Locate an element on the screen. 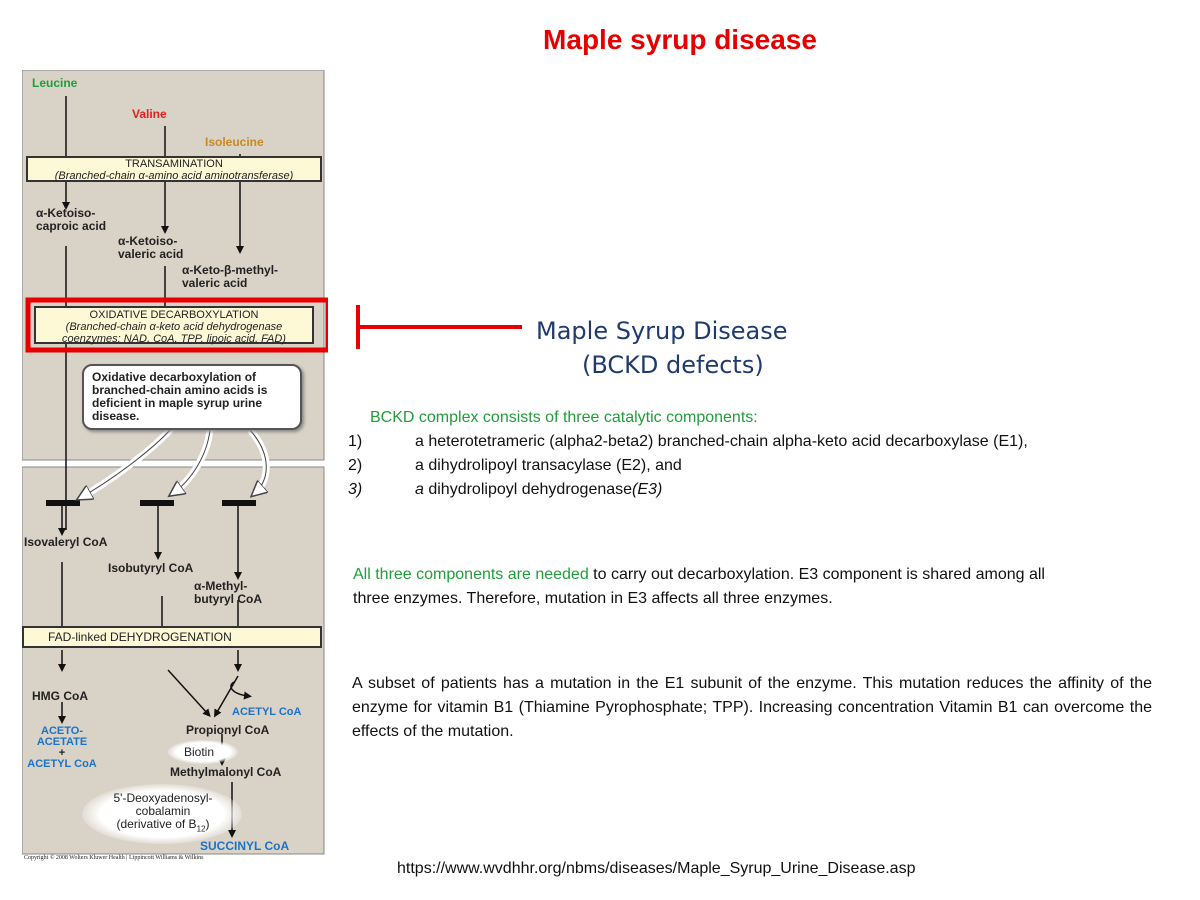 Image resolution: width=1200 pixels, height=900 pixels. bckd-item-3-num: 3) is located at coordinates (355, 489).